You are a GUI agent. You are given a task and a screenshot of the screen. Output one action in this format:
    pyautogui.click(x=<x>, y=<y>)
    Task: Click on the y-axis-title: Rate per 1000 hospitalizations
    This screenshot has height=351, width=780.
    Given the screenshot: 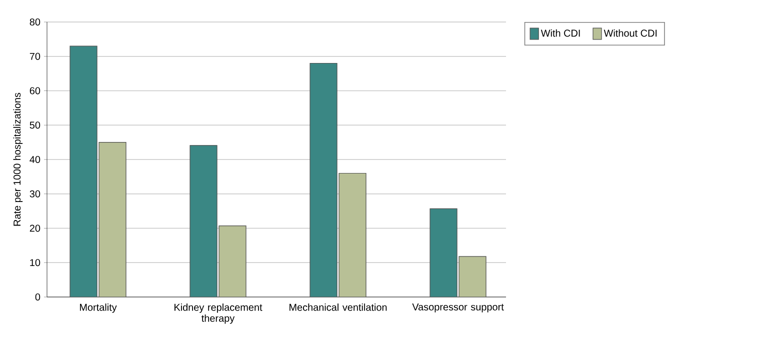 What is the action you would take?
    pyautogui.click(x=18, y=159)
    